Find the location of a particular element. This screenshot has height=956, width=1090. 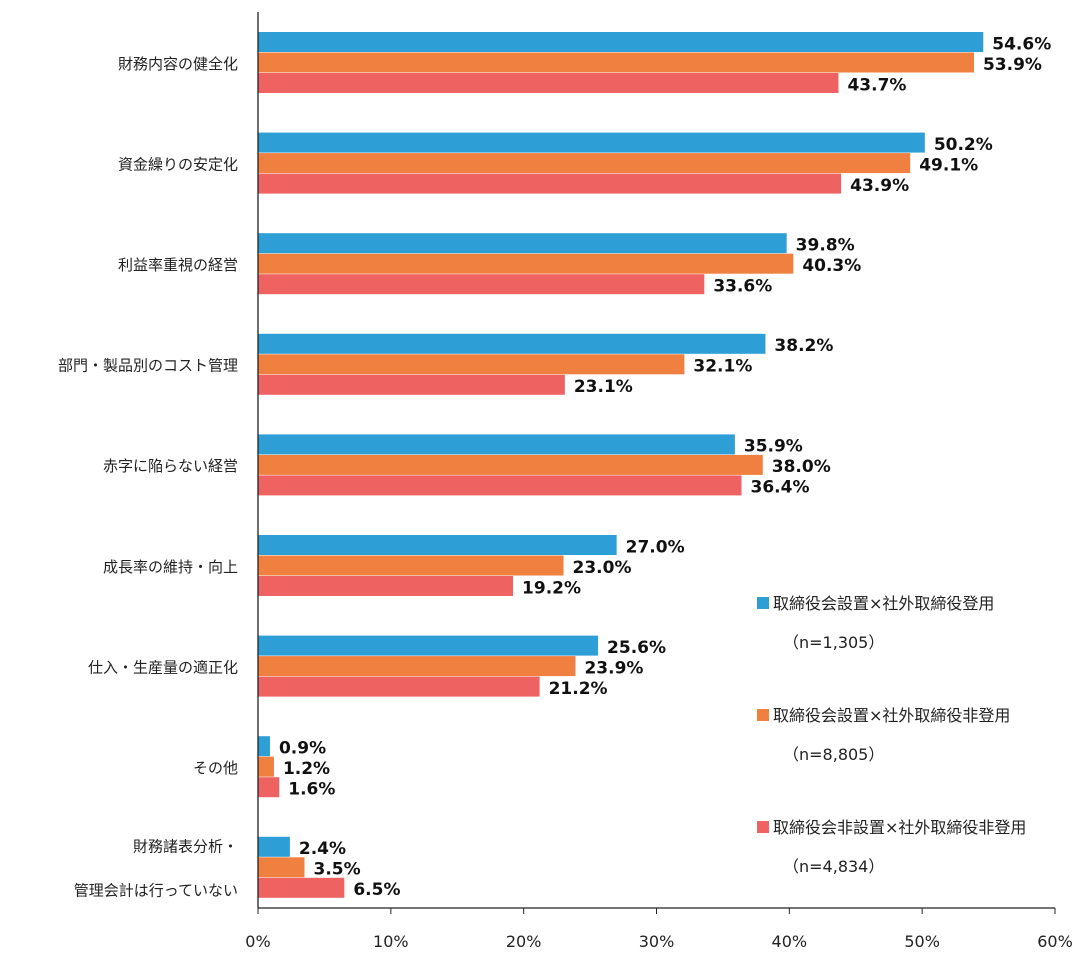

data-label: 0.9% is located at coordinates (302, 748).